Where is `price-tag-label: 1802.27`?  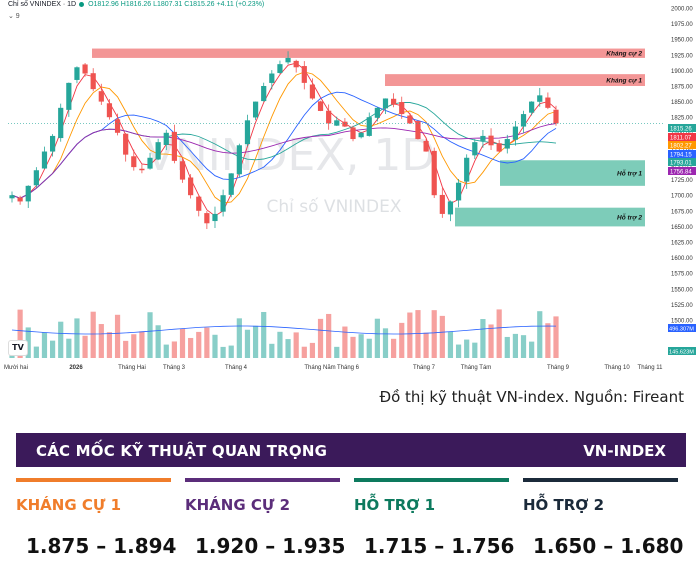 price-tag-label: 1802.27 is located at coordinates (681, 146).